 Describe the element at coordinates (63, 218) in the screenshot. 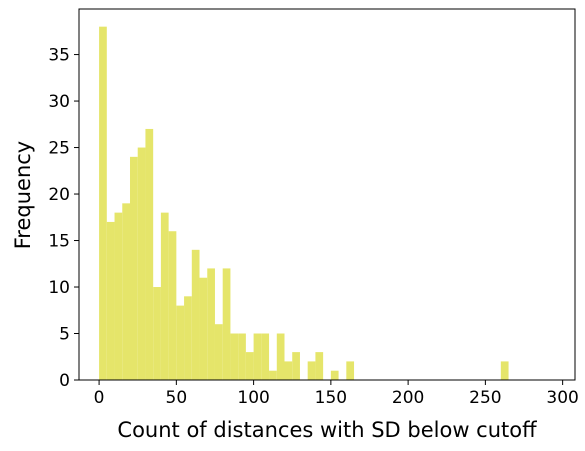

I see `y-axis-ticks: 0 5 10 15 20 25 30 35` at that location.